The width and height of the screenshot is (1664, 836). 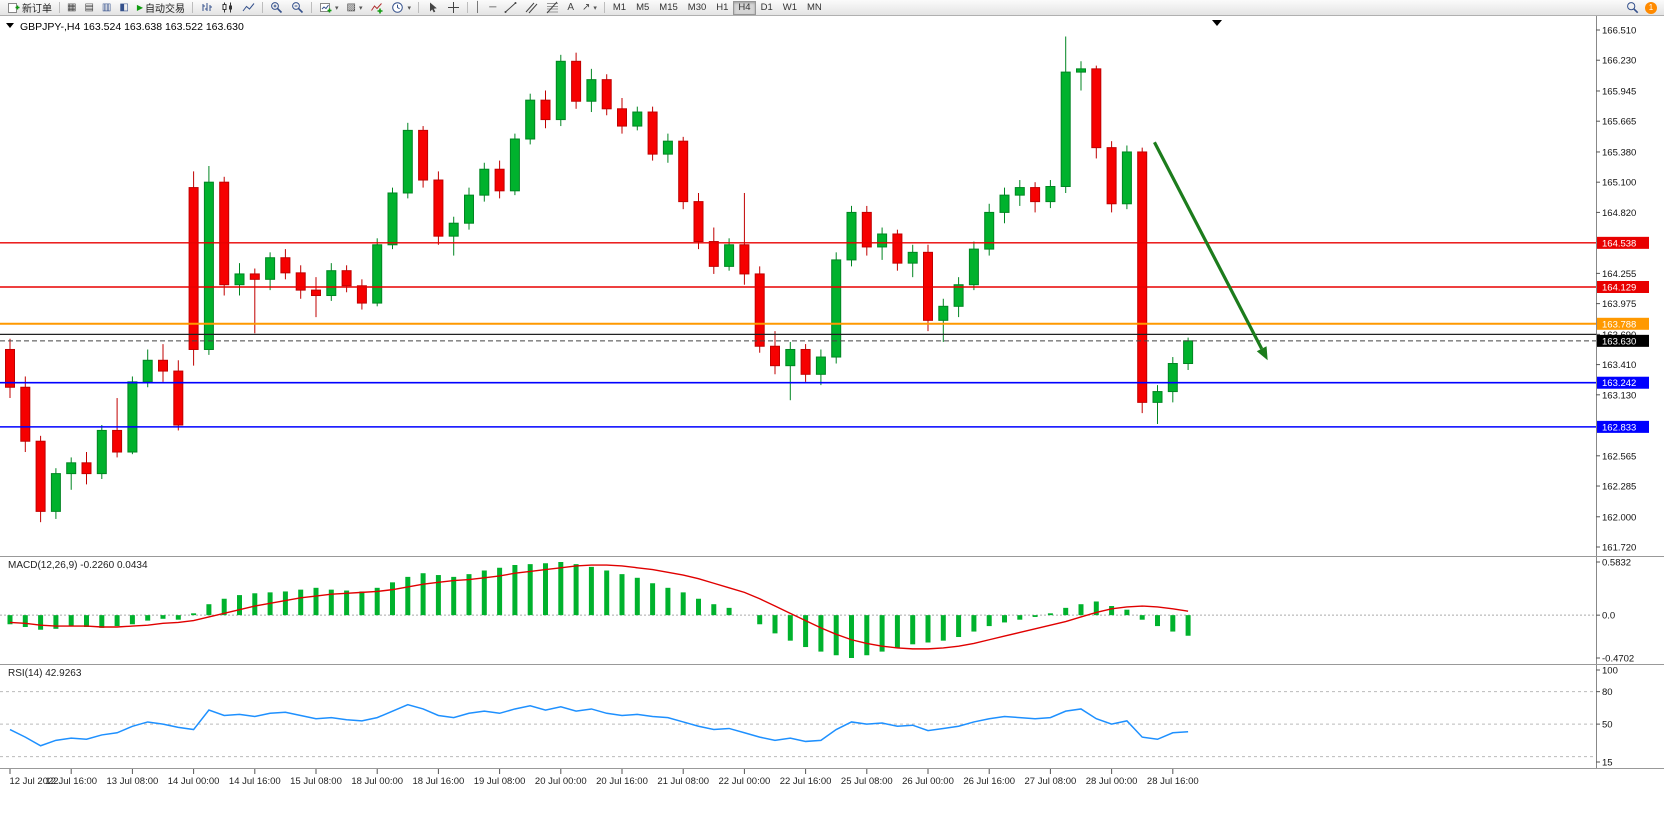 I want to click on autotrading-button: ▶ 自动交易, so click(x=161, y=8).